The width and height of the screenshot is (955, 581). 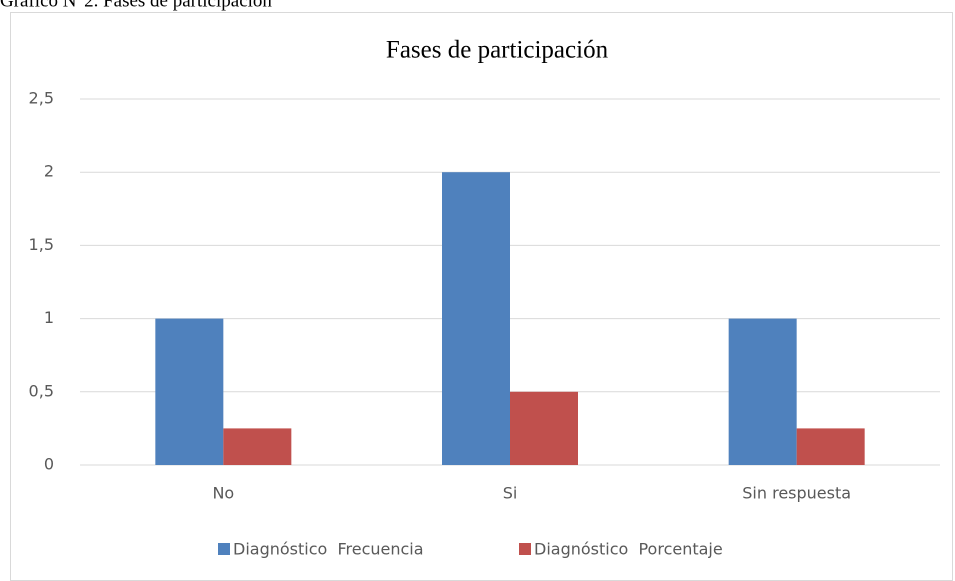 What do you see at coordinates (49, 317) in the screenshot?
I see `y-tick-label: 1` at bounding box center [49, 317].